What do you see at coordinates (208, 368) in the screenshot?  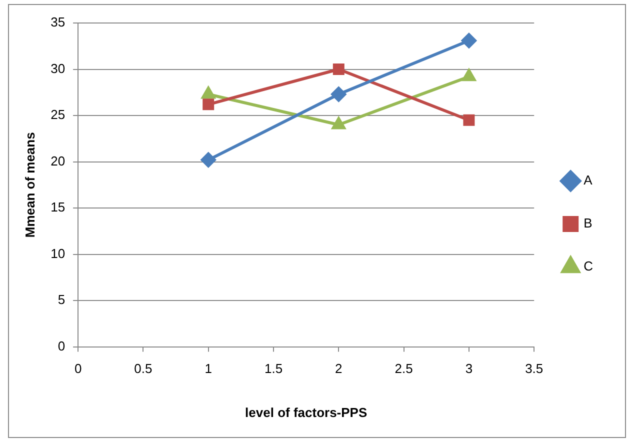 I see `x-tick-label: 1` at bounding box center [208, 368].